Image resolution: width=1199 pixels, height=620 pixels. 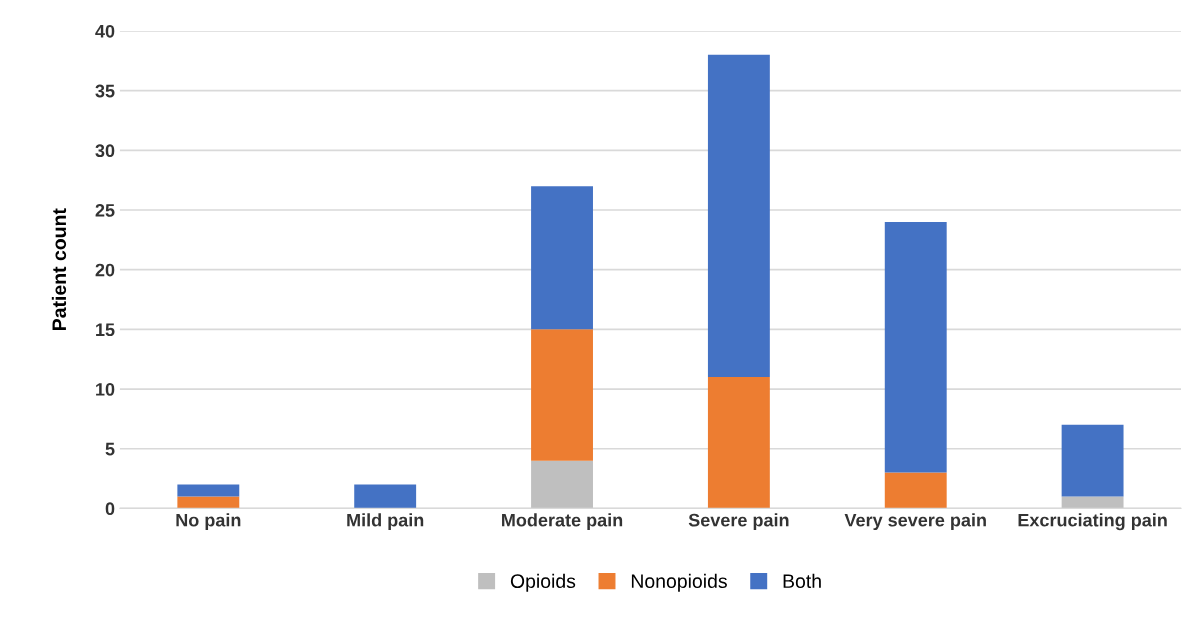 I want to click on y-tick-label: 40, so click(x=105, y=31).